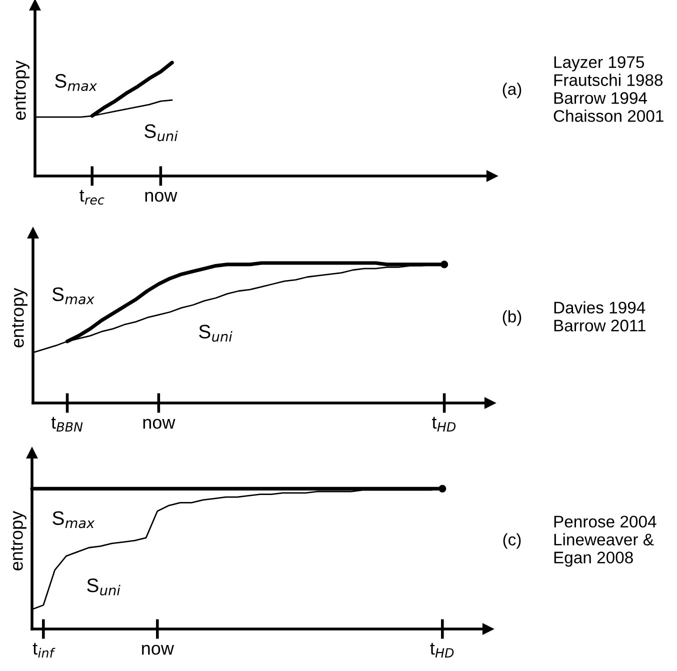 The image size is (677, 671). Describe the element at coordinates (605, 541) in the screenshot. I see `text: Penrose 2004 Lineweaver & Egan 2008` at that location.